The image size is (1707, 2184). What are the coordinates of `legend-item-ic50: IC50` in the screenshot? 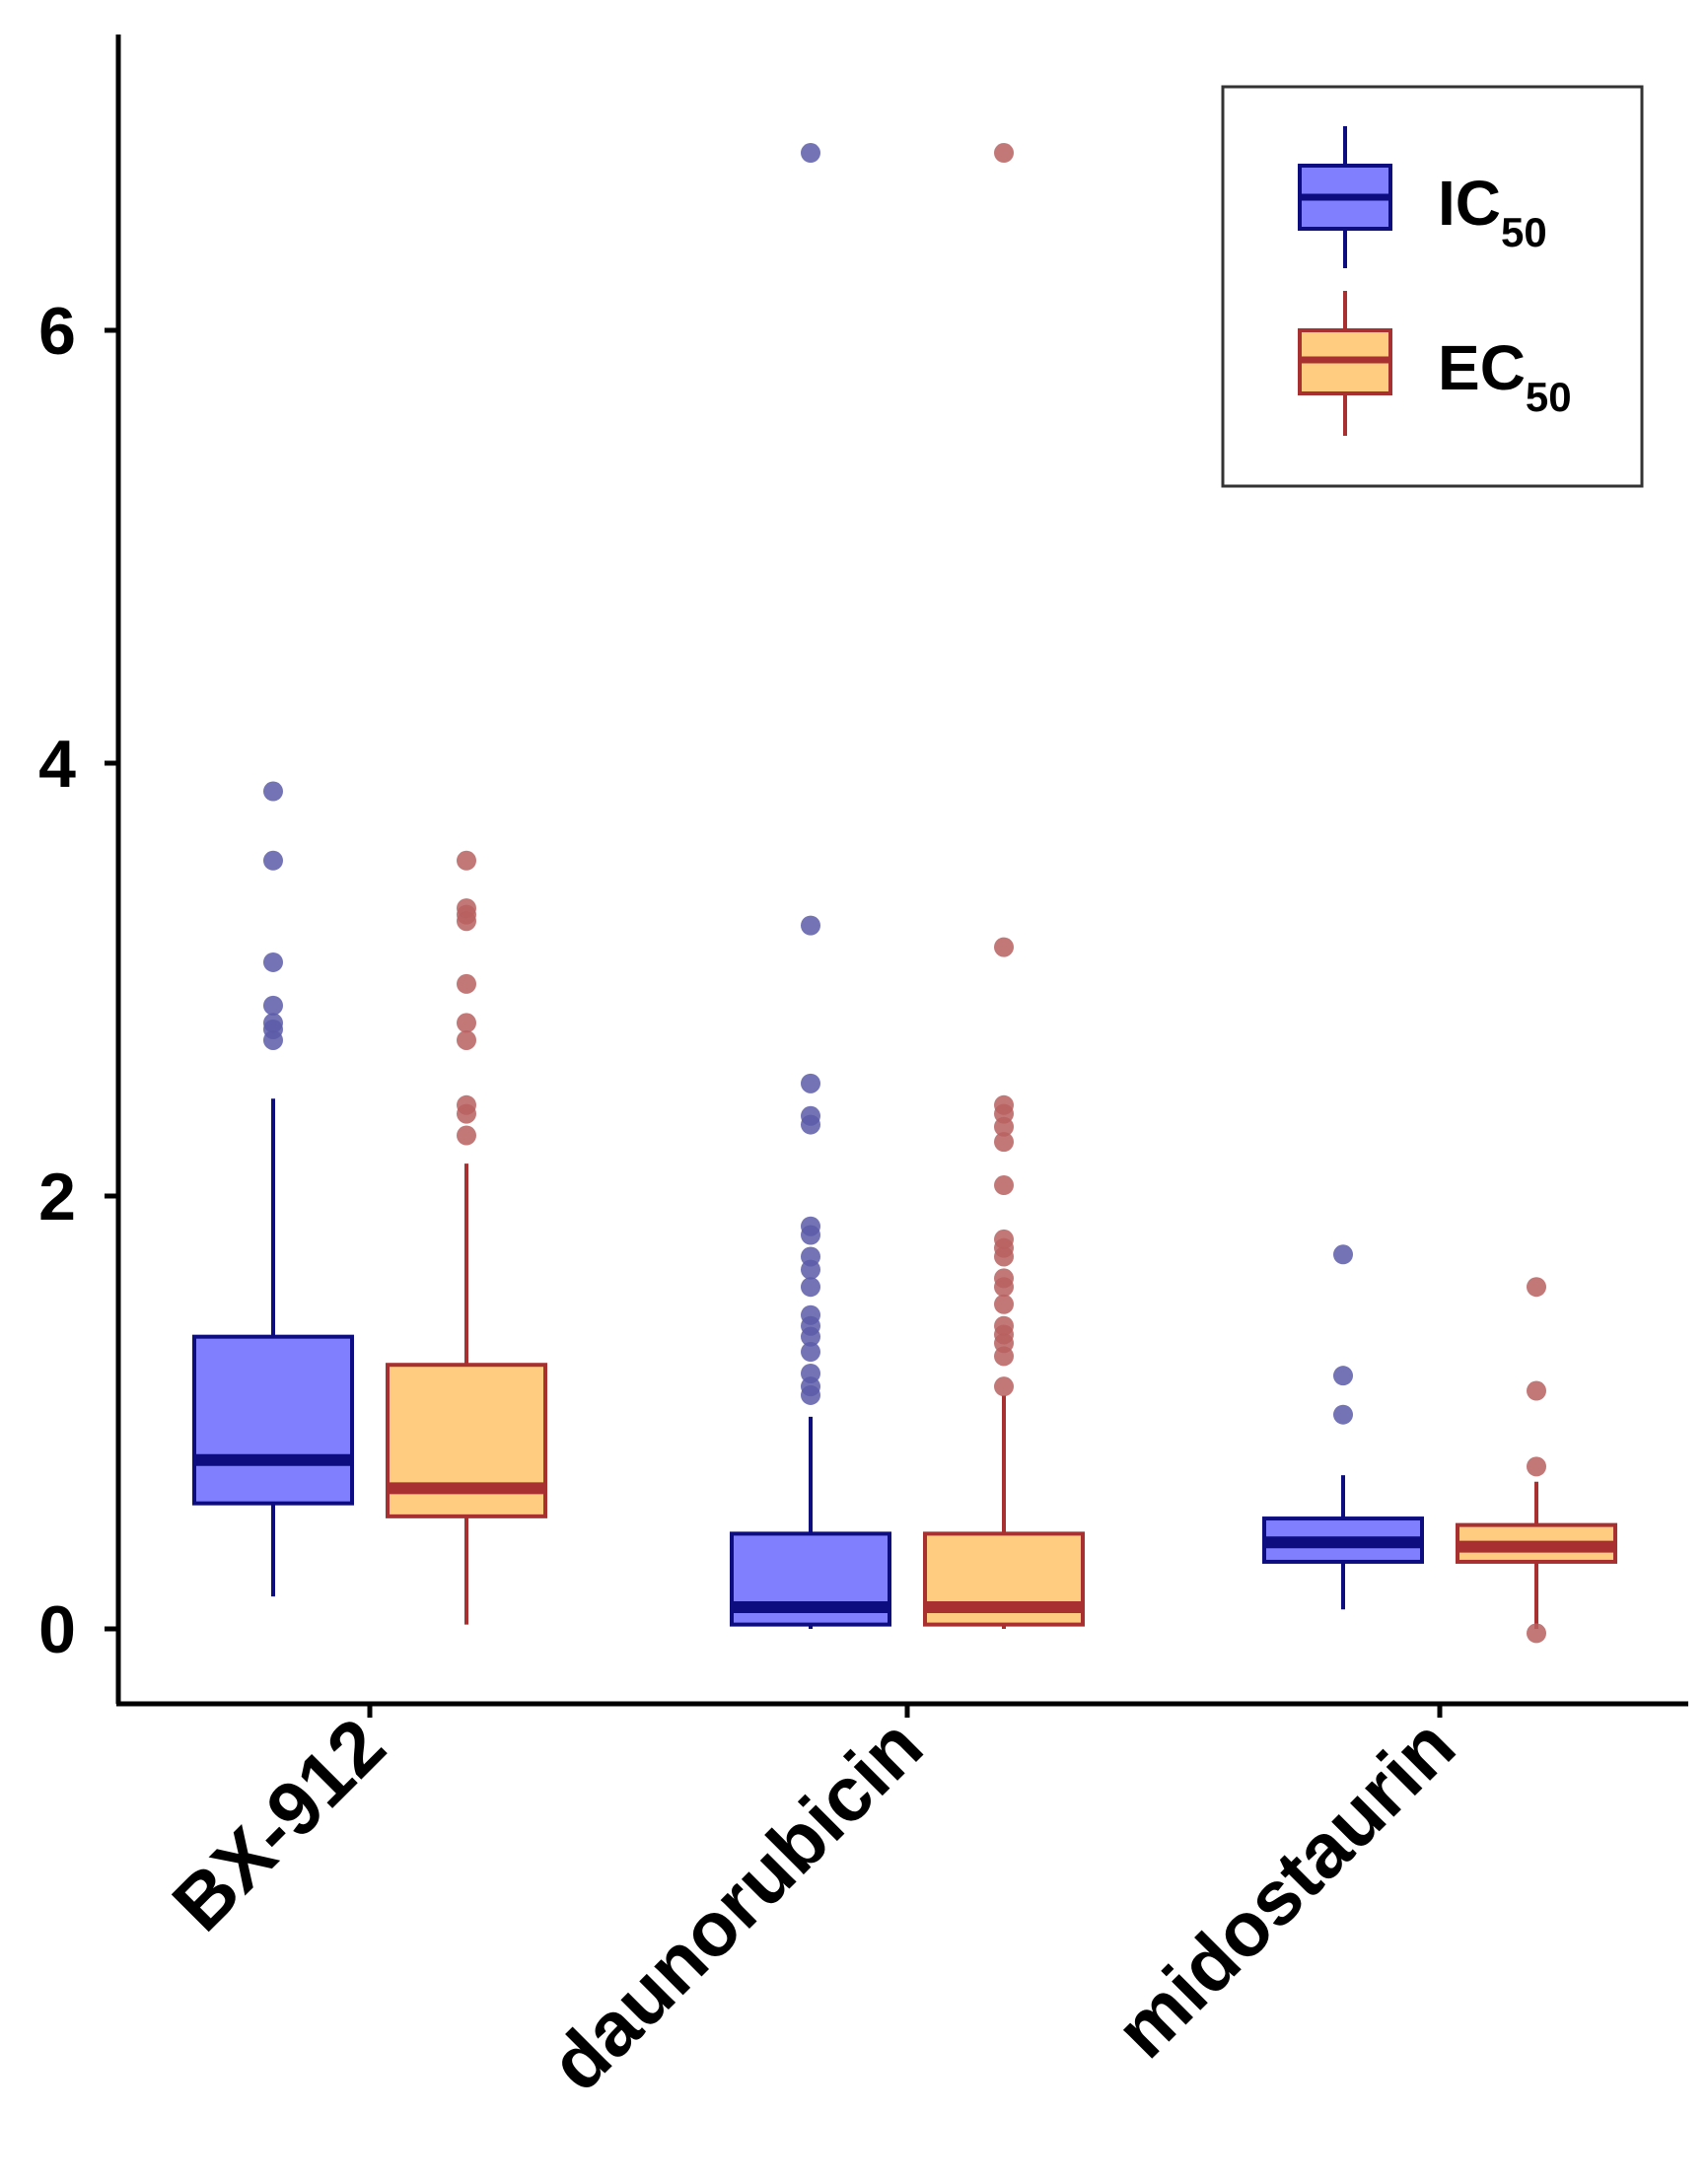 It's located at (1422, 197).